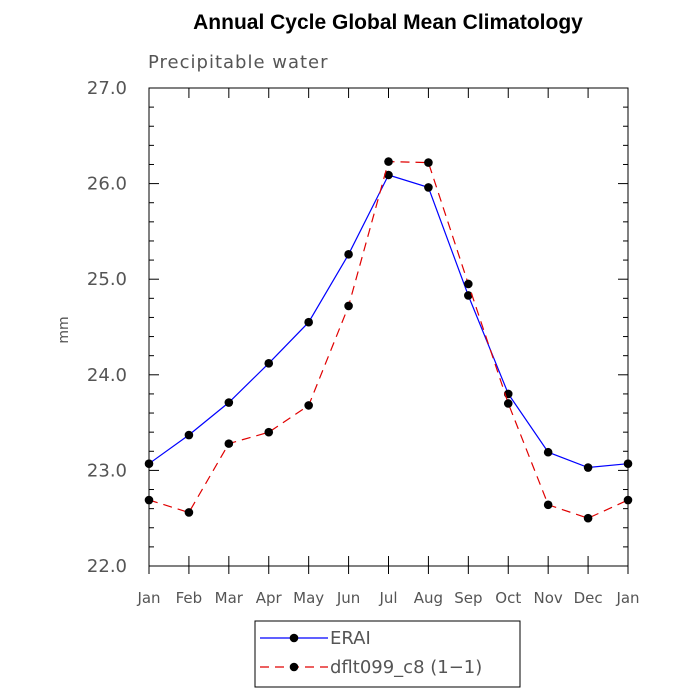  Describe the element at coordinates (189, 598) in the screenshot. I see `x-tick-label: Feb` at that location.